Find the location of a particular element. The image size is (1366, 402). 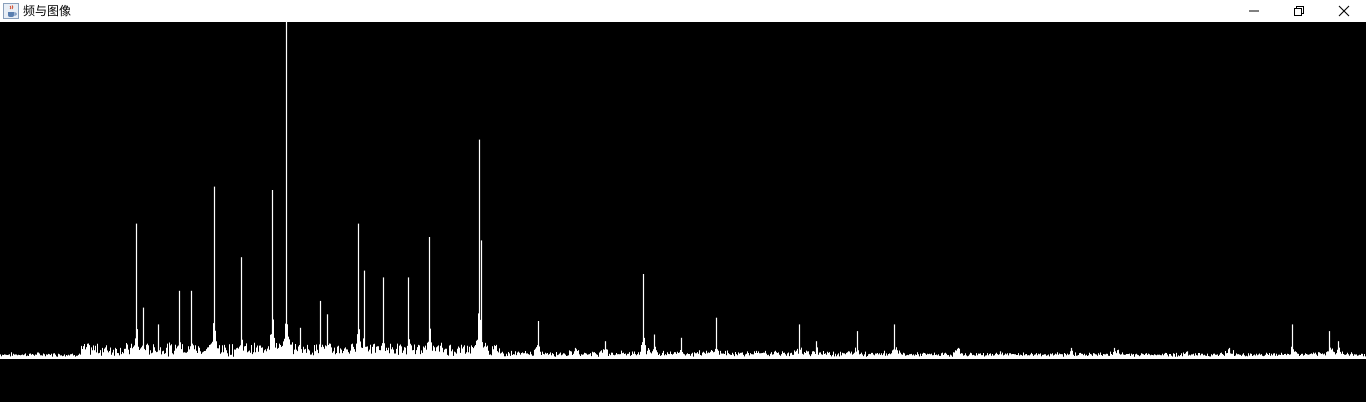

close-button is located at coordinates (1343, 11).